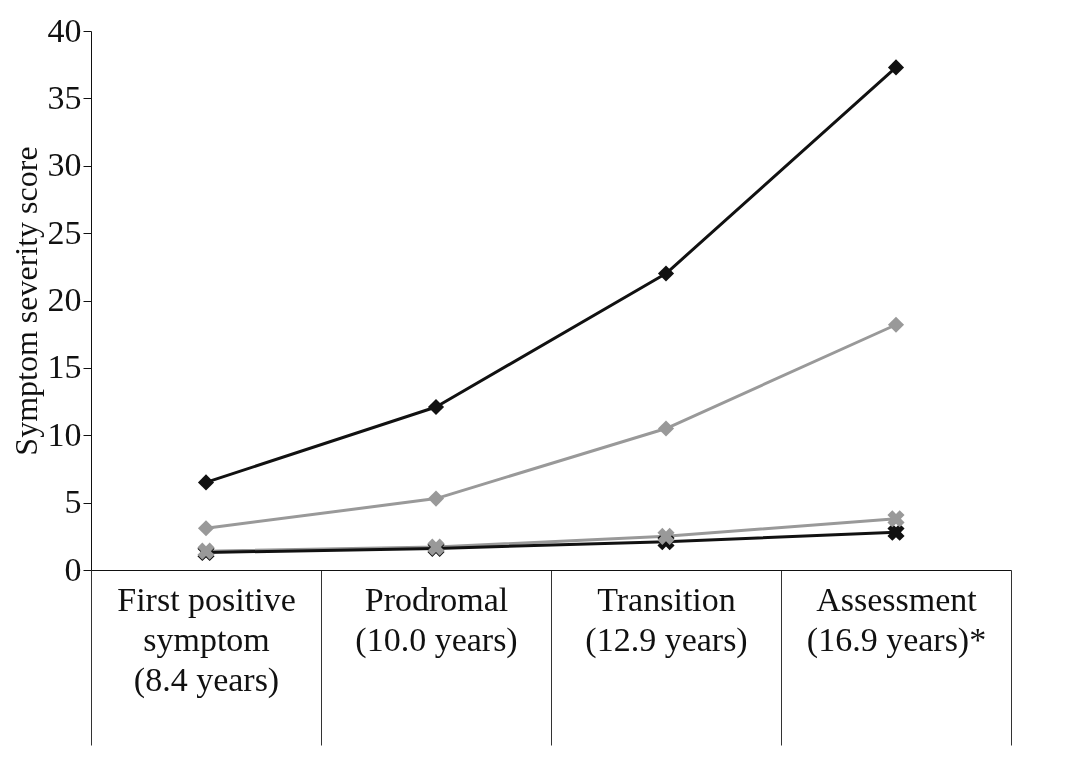  What do you see at coordinates (64, 434) in the screenshot?
I see `y-tick-label: 10` at bounding box center [64, 434].